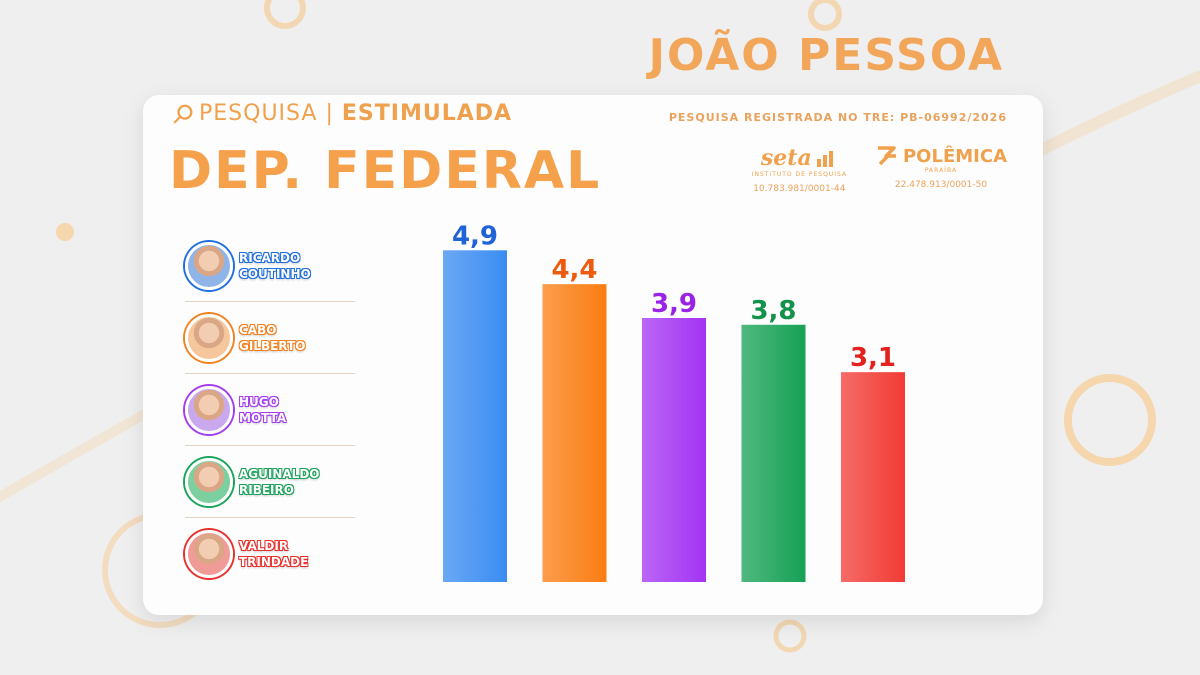 The height and width of the screenshot is (675, 1200). What do you see at coordinates (873, 358) in the screenshot?
I see `bar-value-label: 3,1` at bounding box center [873, 358].